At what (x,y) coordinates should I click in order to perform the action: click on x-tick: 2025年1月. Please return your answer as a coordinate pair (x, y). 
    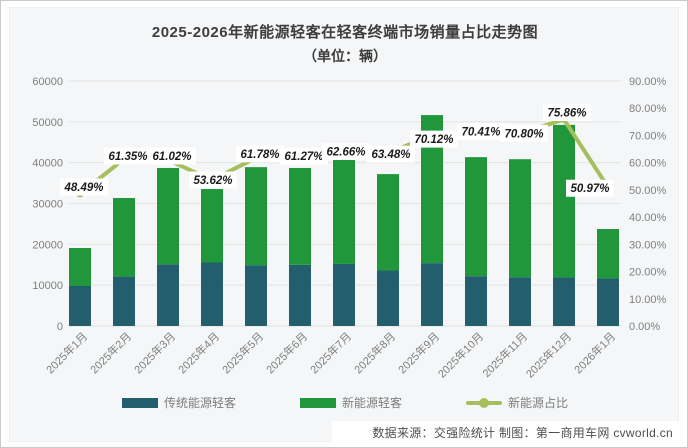
    Looking at the image, I should click on (66, 352).